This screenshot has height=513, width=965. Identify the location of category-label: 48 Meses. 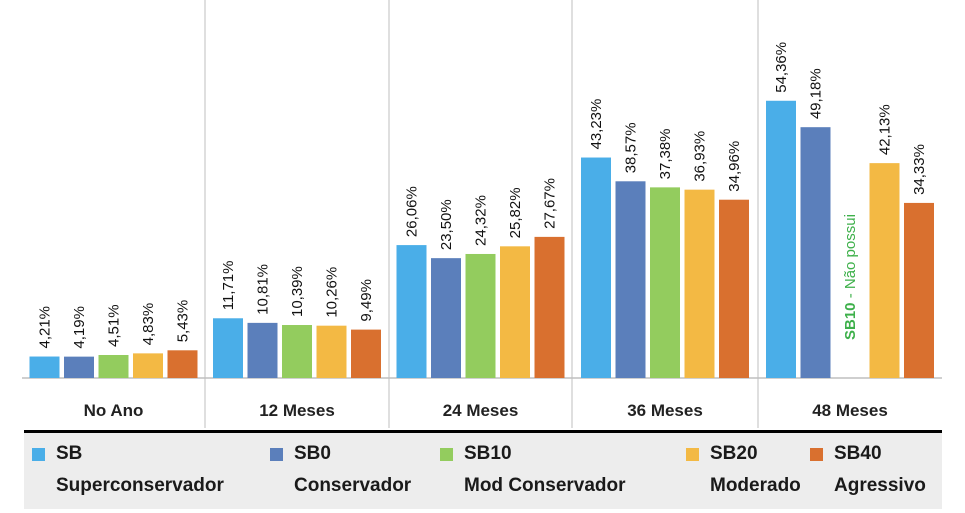
(850, 410).